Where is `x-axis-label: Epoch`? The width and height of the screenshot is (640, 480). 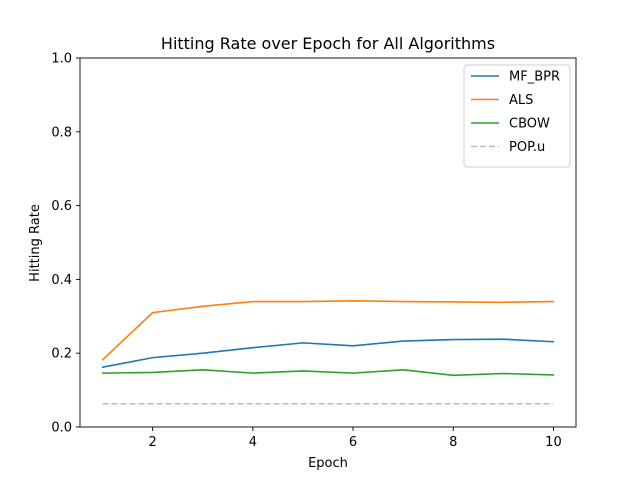
x-axis-label: Epoch is located at coordinates (328, 463).